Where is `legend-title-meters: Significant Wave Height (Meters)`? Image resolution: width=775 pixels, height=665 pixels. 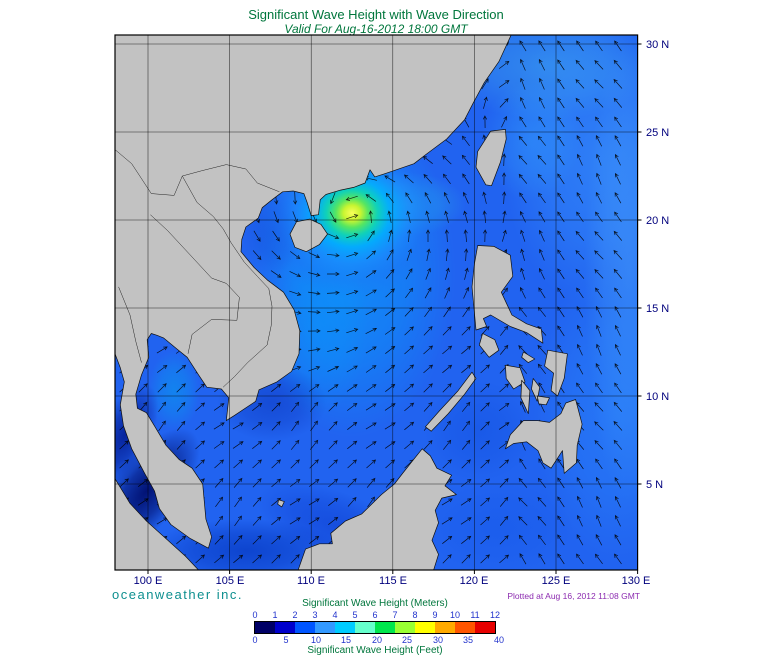
legend-title-meters: Significant Wave Height (Meters) is located at coordinates (375, 603).